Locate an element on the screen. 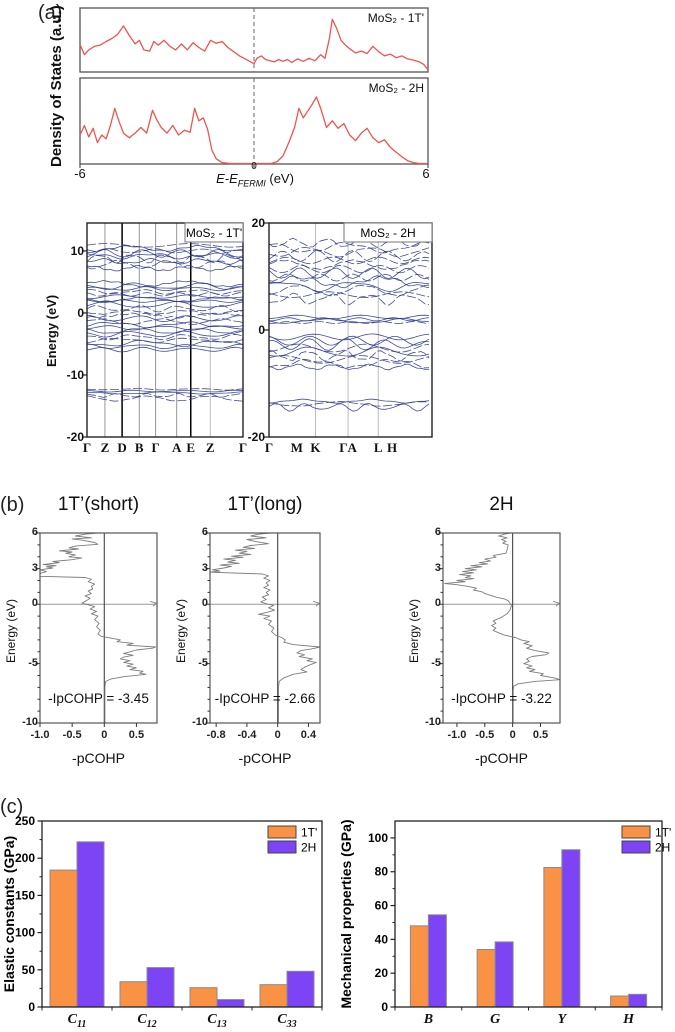 Image resolution: width=675 pixels, height=1032 pixels. edge-curl is located at coordinates (316, 603).